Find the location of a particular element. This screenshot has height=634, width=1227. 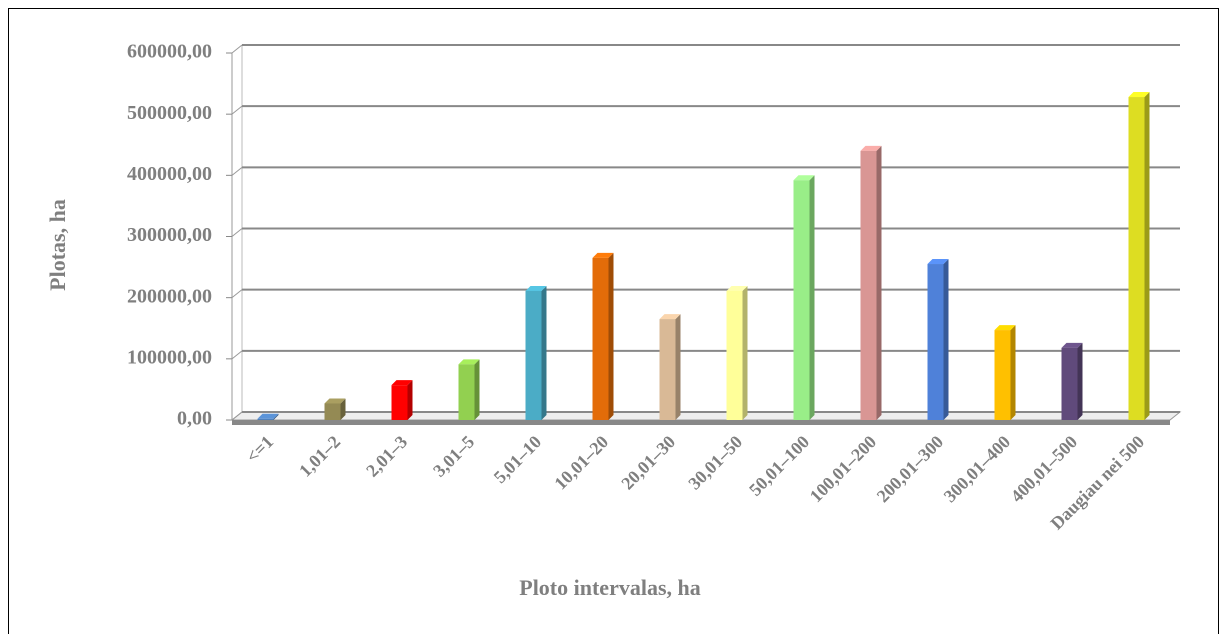

x-tick-label: 200,01–300 is located at coordinates (910, 469).